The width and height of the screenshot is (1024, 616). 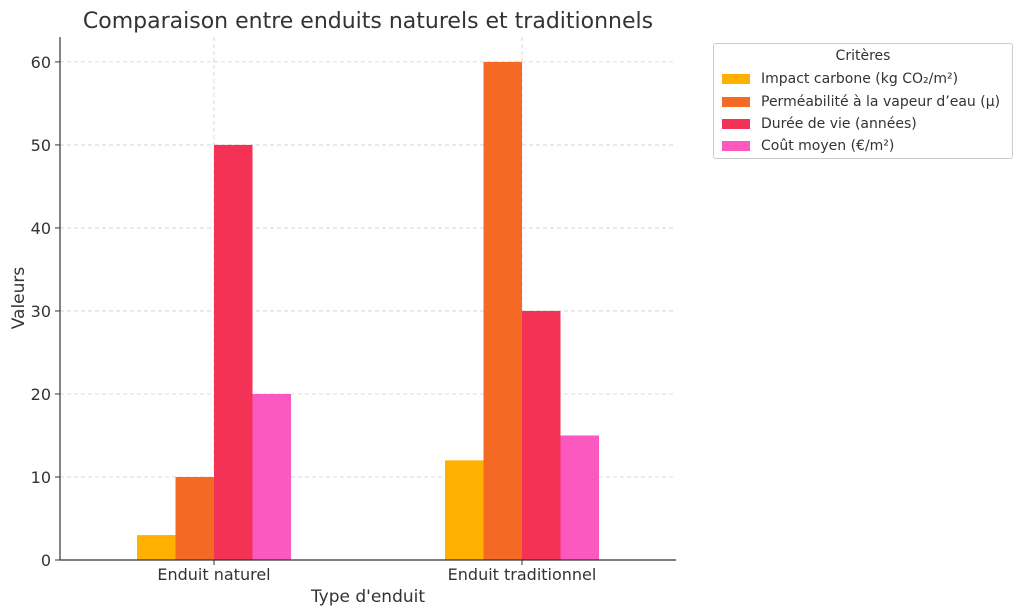 What do you see at coordinates (46, 560) in the screenshot?
I see `y-tick-label: 0` at bounding box center [46, 560].